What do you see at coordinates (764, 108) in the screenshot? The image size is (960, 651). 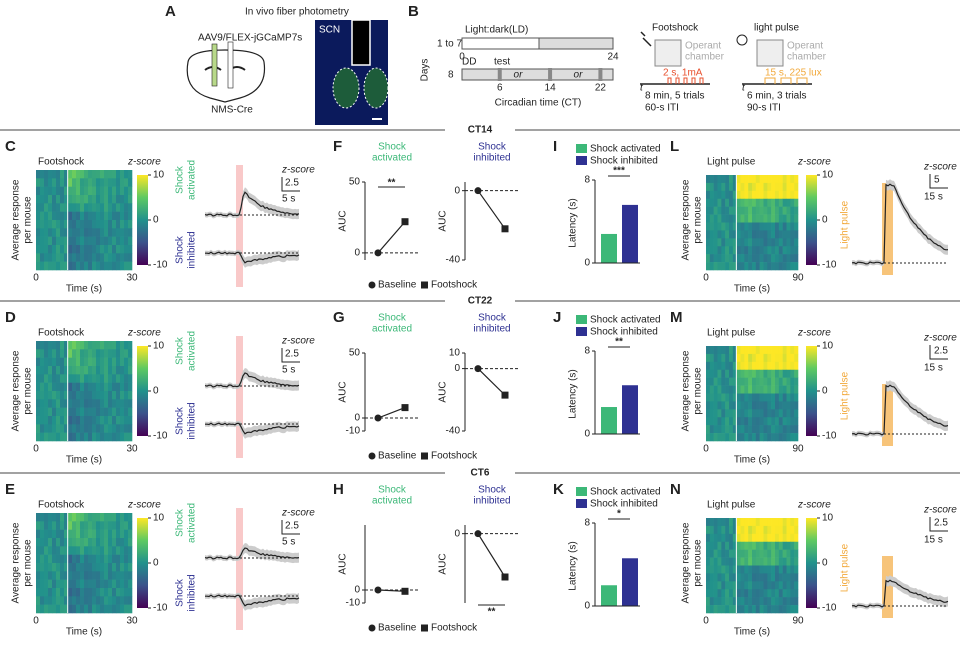 I see `iti-label: 90-s ITI` at bounding box center [764, 108].